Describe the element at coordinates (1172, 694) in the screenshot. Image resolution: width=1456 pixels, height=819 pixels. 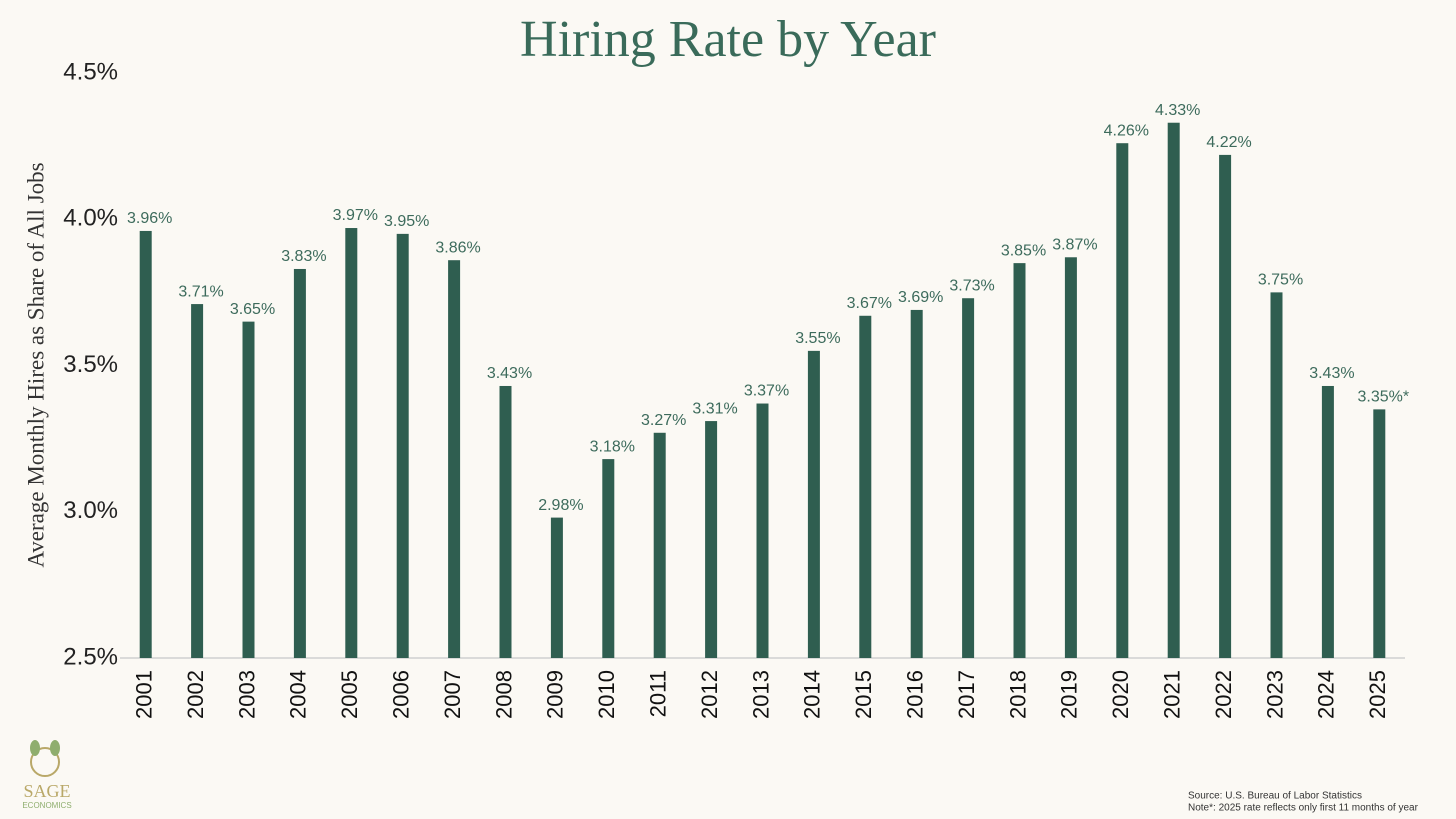
I see `x-tick-label: 2021` at that location.